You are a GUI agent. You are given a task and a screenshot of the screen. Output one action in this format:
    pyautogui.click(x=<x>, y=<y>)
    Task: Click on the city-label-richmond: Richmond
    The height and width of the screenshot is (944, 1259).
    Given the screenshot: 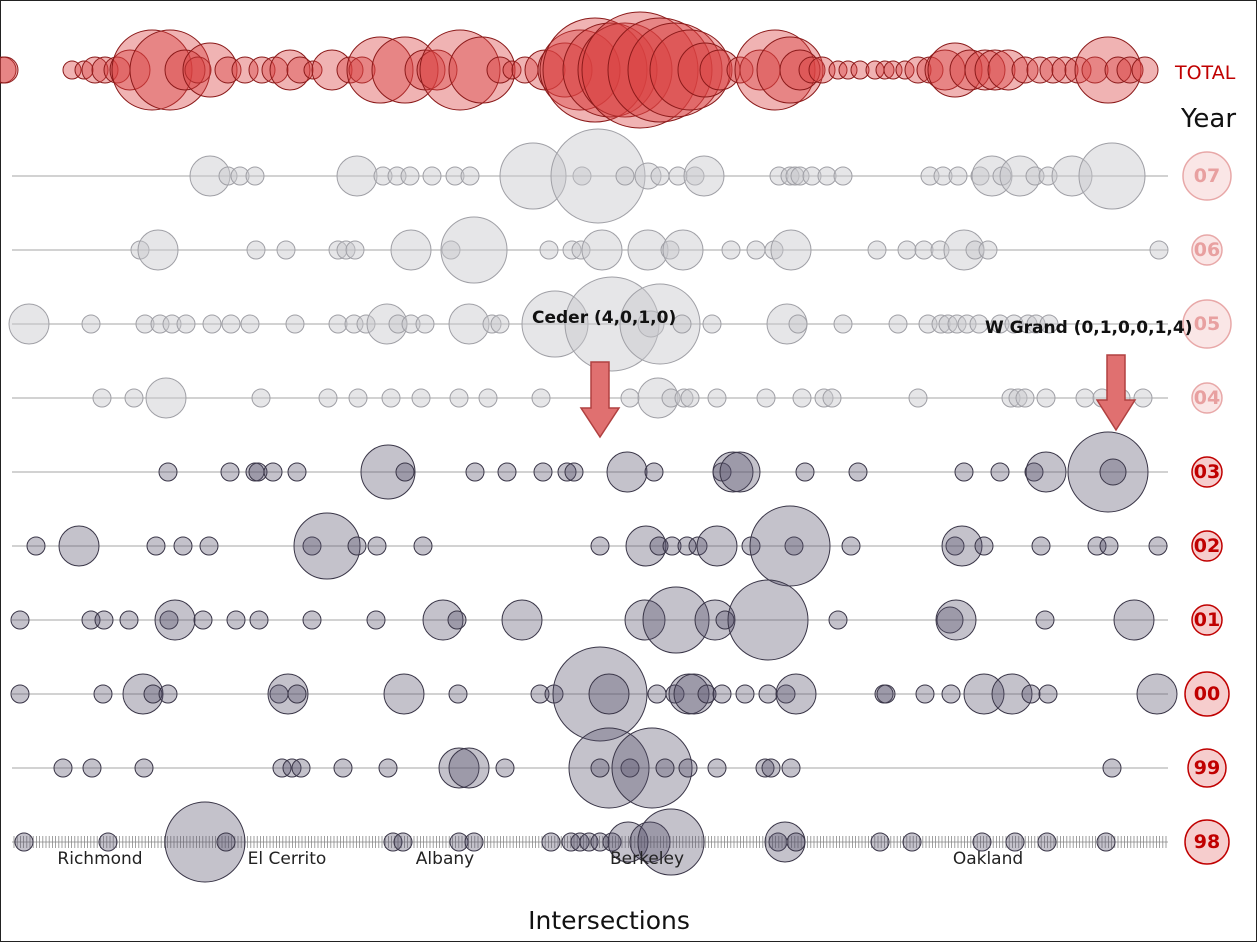 What is the action you would take?
    pyautogui.click(x=99, y=859)
    